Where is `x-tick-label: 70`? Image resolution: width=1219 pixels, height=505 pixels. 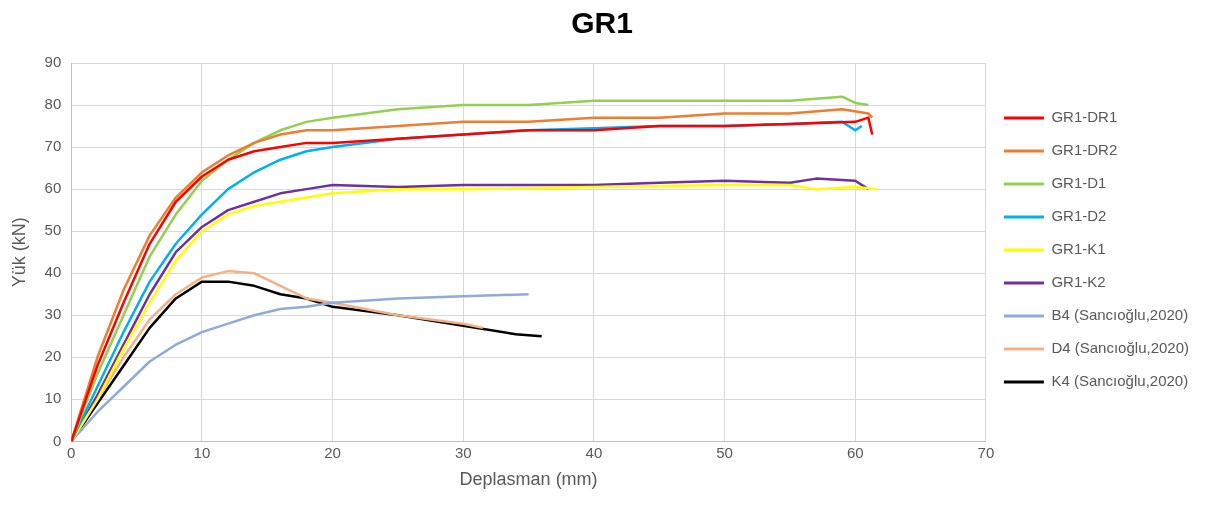
x-tick-label: 70 is located at coordinates (986, 452).